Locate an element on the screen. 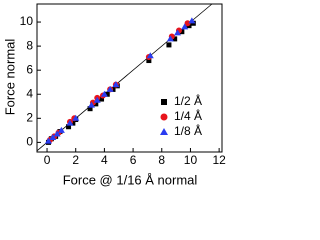  y-axis-label: Force normal is located at coordinates (9, 77).